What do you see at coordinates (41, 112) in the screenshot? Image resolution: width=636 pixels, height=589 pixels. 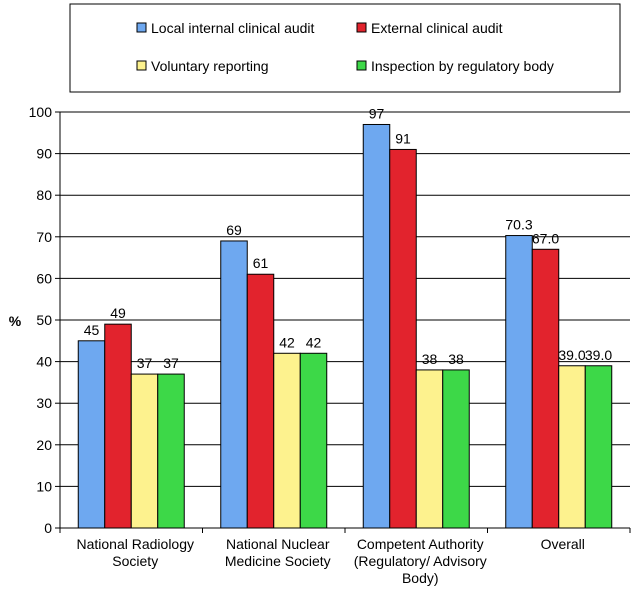 I see `y-tick-label: 100` at bounding box center [41, 112].